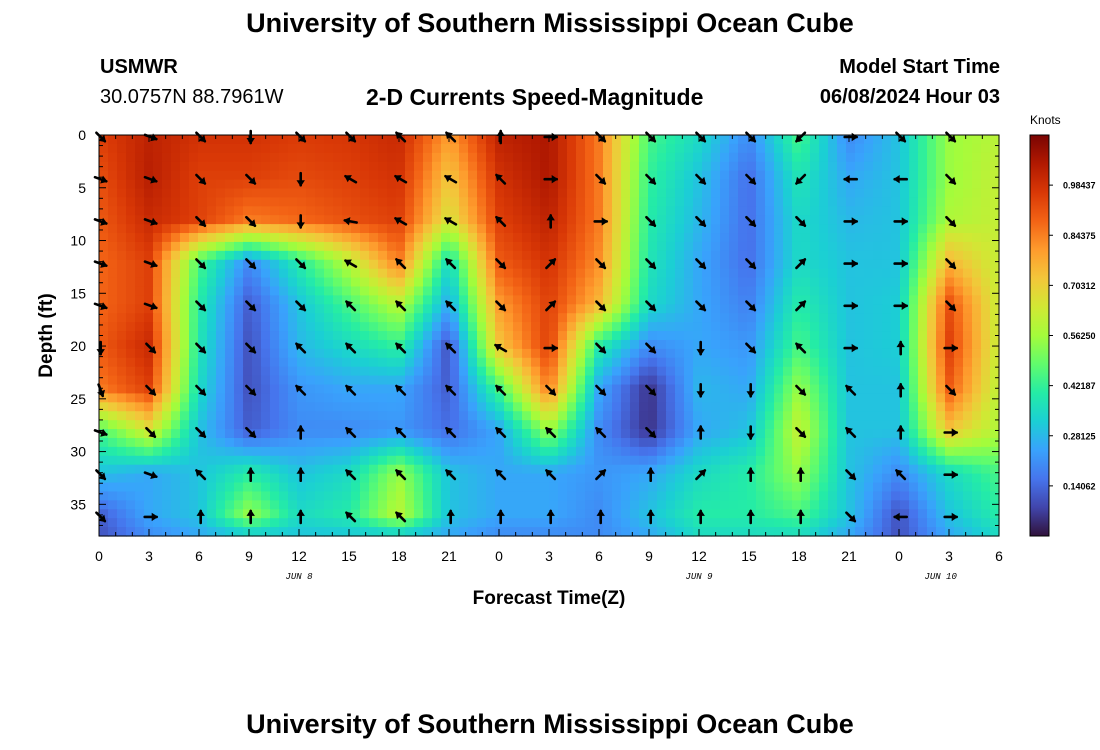  I want to click on chart-subtitle: 2-D Currents Speed-Magnitude, so click(535, 97).